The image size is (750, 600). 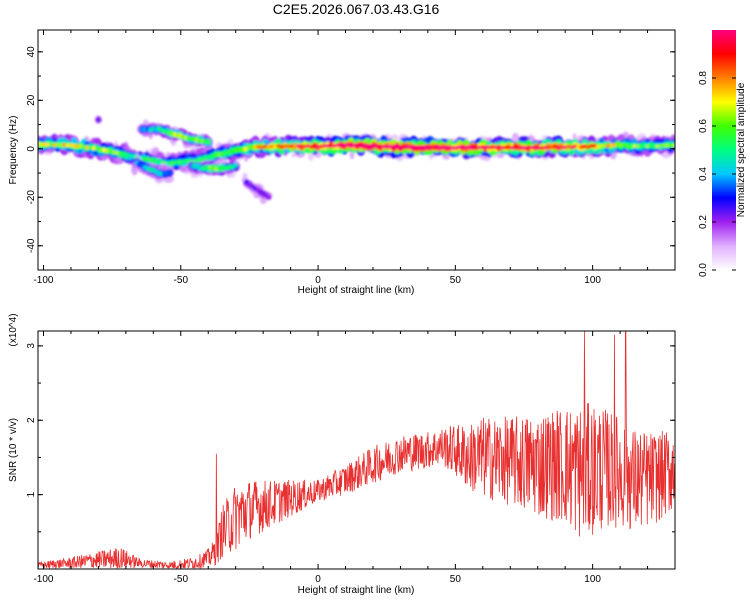 I want to click on spectrogram-x-tick-label: 0, so click(x=318, y=280).